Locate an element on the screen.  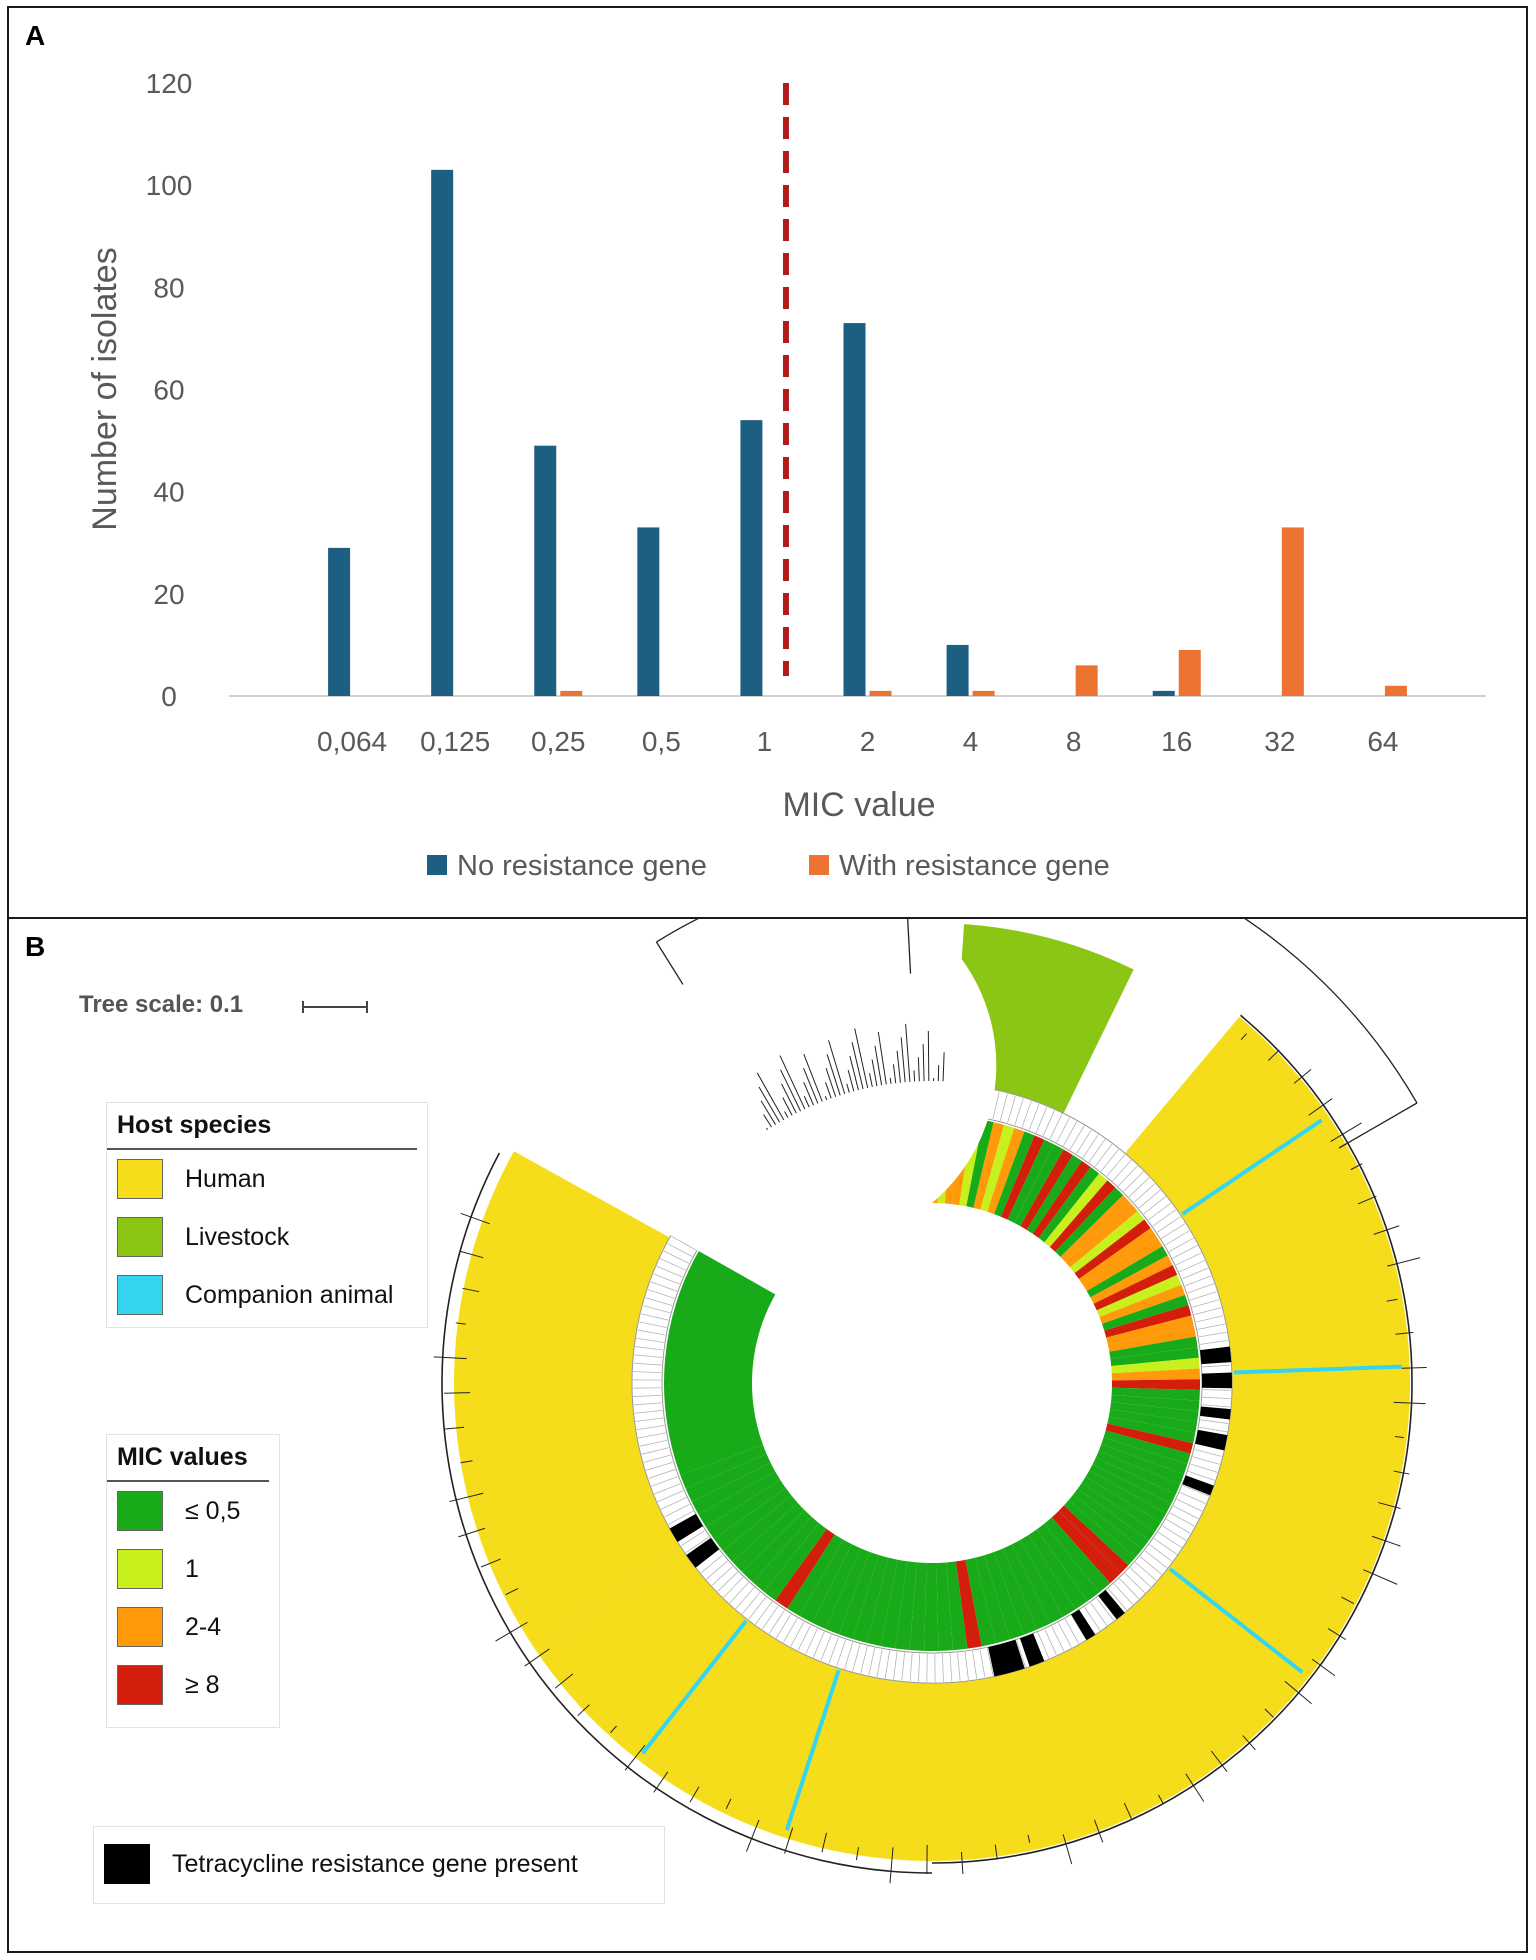
legend-item-mic-high: ≥ 8 is located at coordinates (193, 1685).